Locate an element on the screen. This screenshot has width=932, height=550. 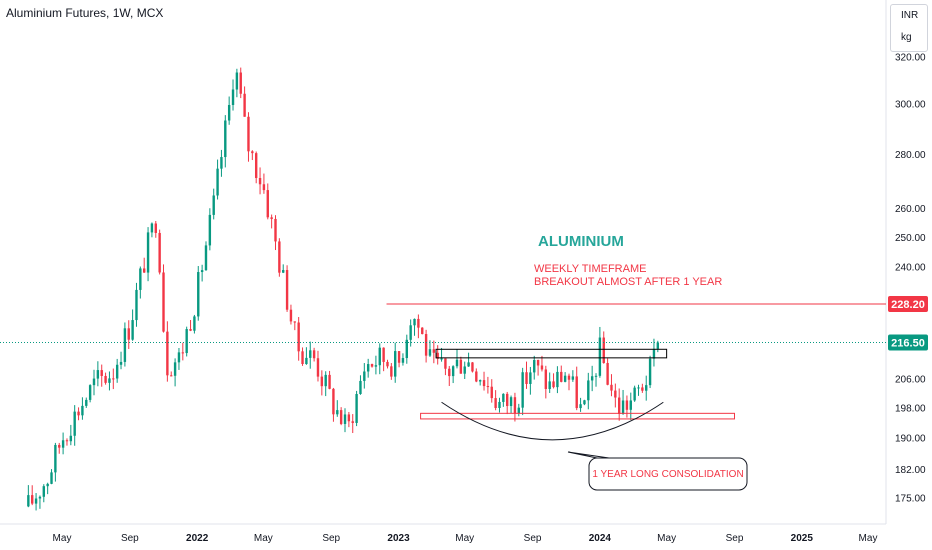
y-tick-label: 240.00 is located at coordinates (910, 268).